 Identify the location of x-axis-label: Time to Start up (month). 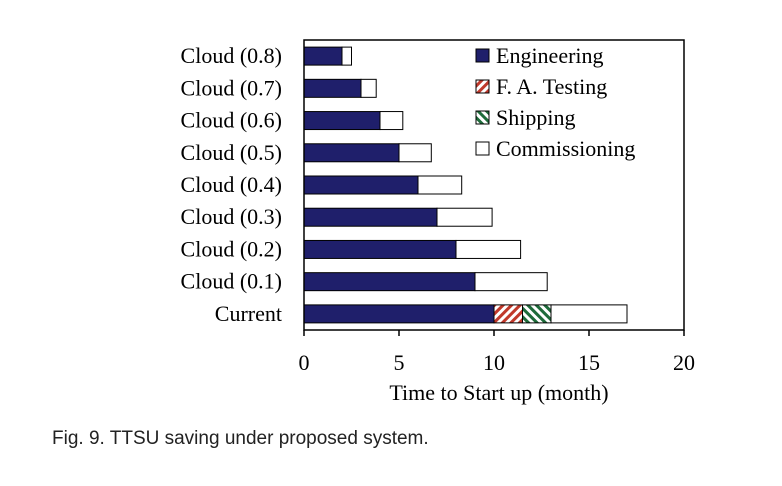
(498, 392).